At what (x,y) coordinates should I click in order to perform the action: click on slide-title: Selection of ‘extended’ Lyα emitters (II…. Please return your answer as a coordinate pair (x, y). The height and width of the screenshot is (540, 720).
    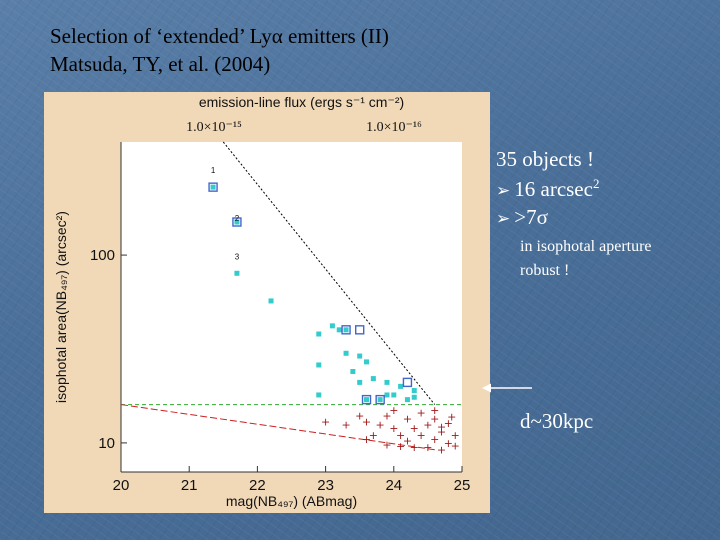
    Looking at the image, I should click on (219, 50).